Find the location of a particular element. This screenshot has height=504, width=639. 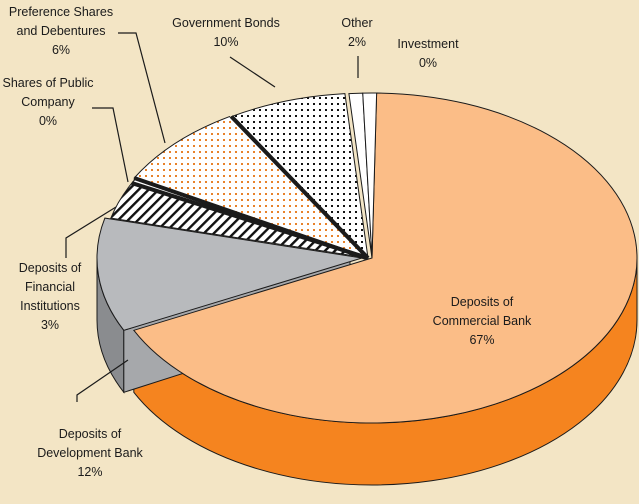

label-line: Shares of Public is located at coordinates (47, 83).